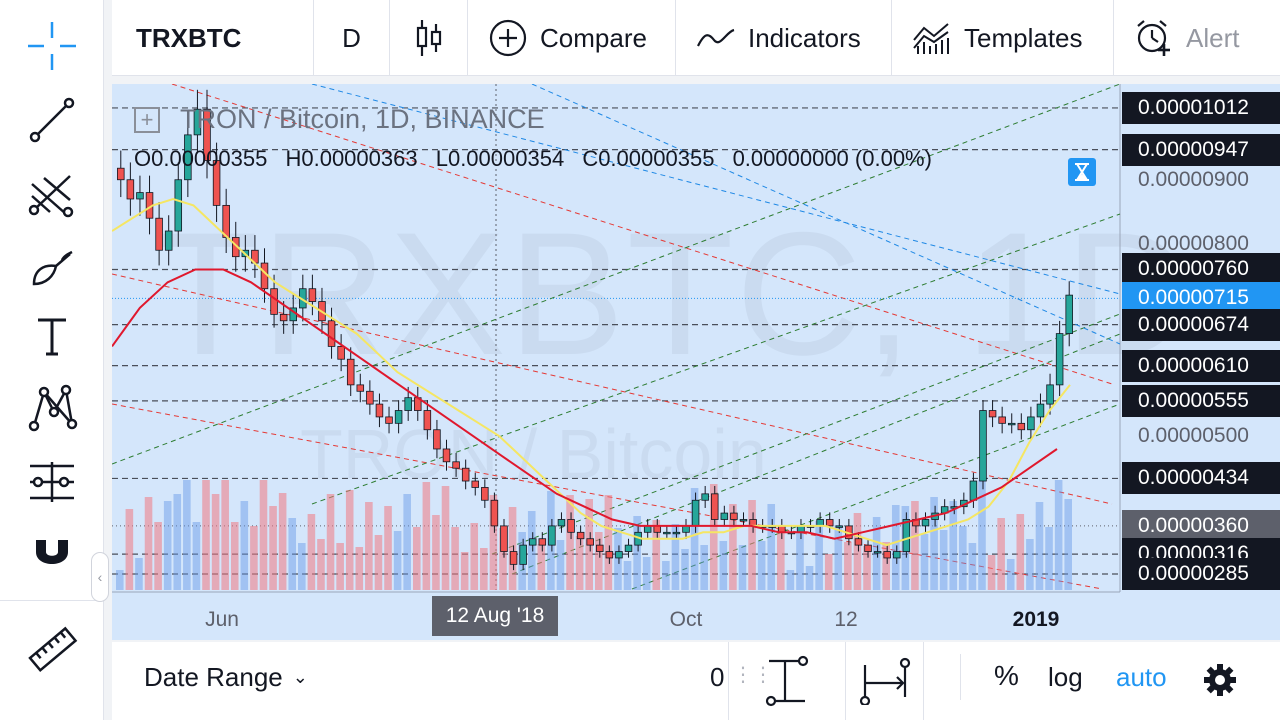 The height and width of the screenshot is (720, 1280). I want to click on drawing-toolbar: ‹, so click(54, 360).